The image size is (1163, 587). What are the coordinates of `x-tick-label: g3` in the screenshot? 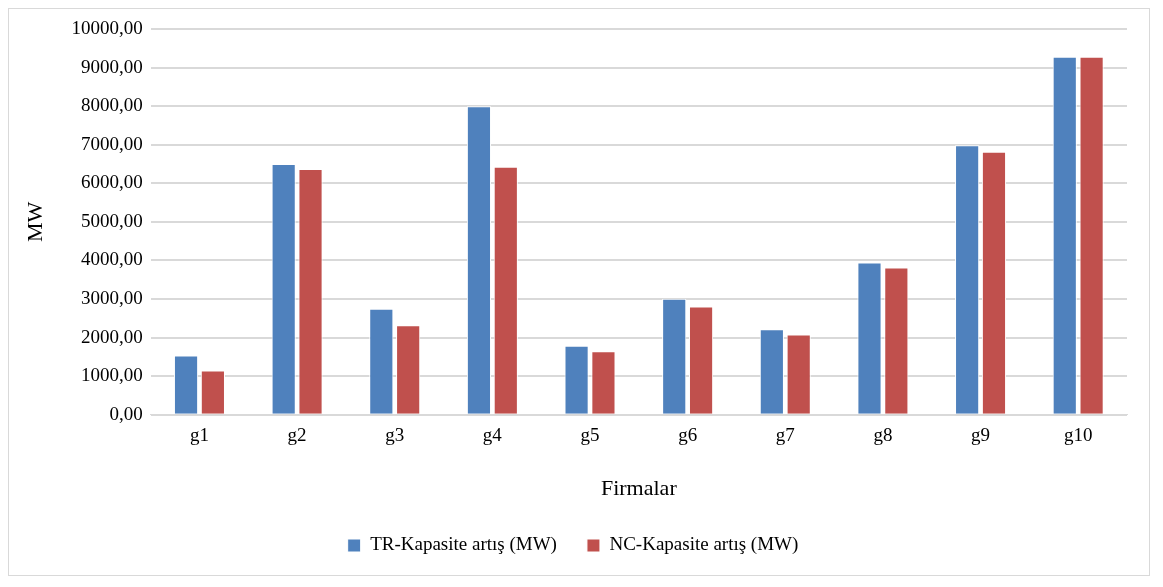 It's located at (395, 435).